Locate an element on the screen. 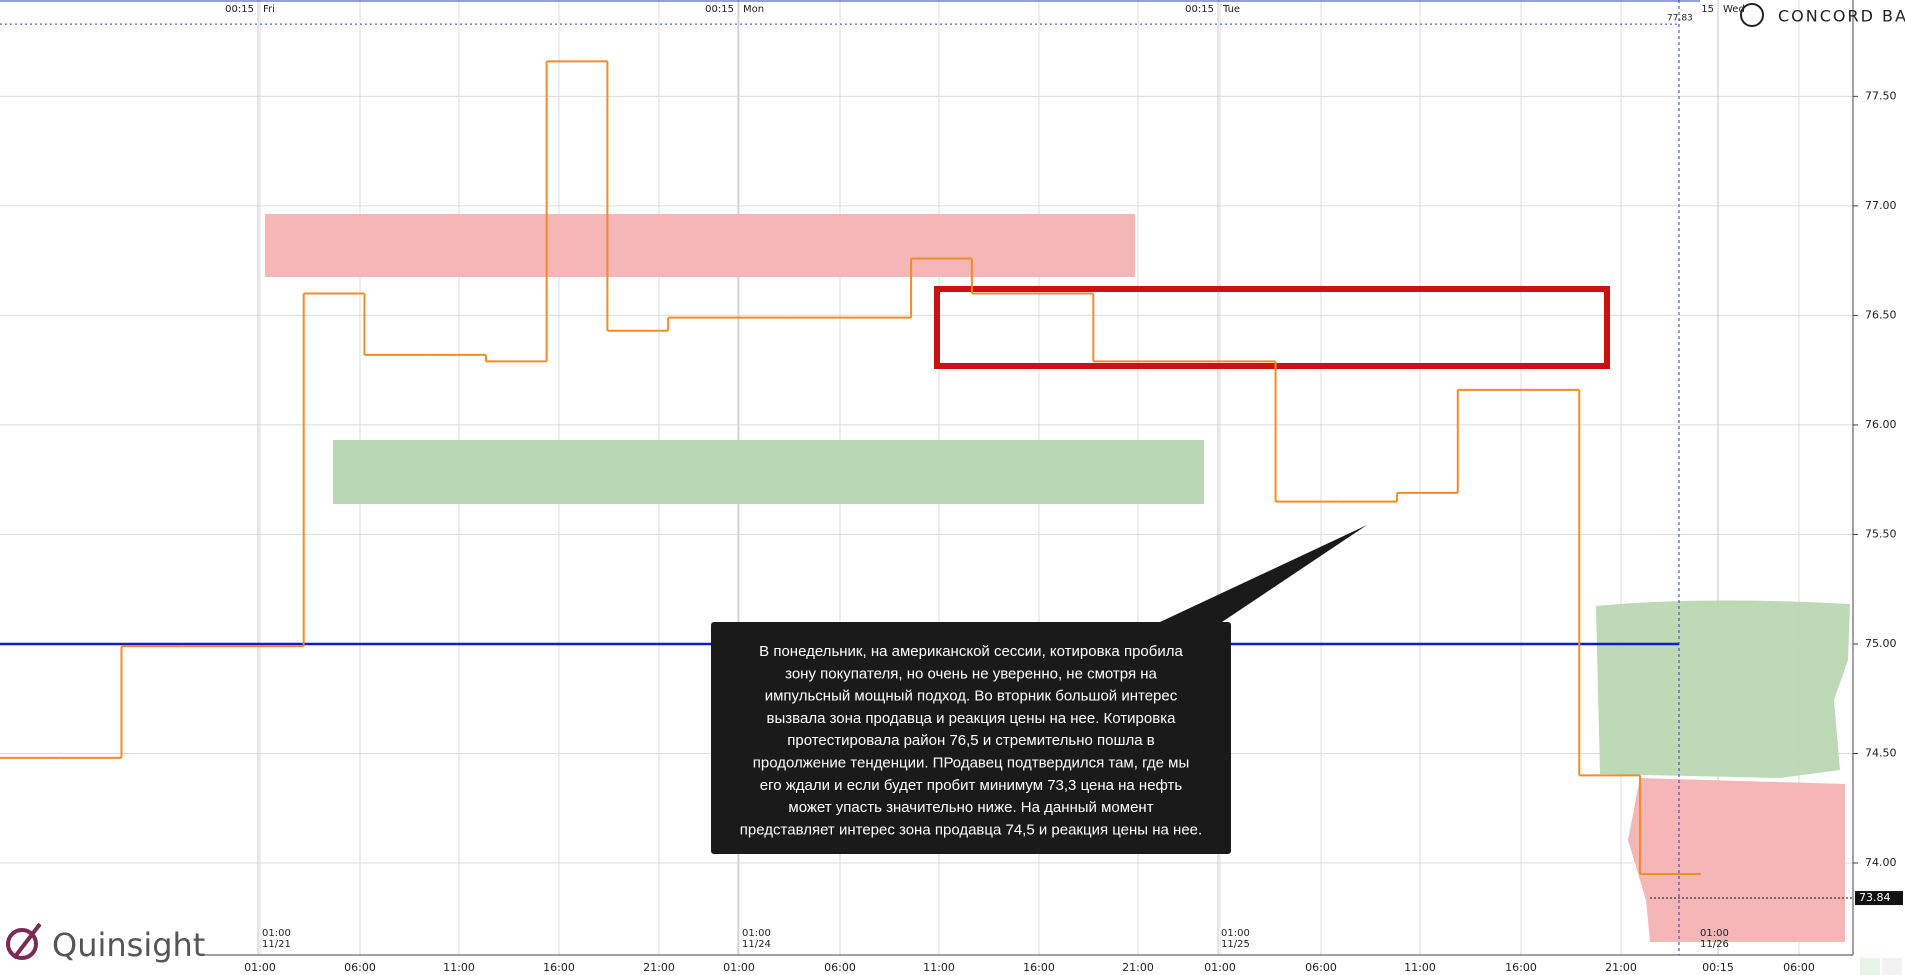 The width and height of the screenshot is (1905, 975). session-date: 11/26 is located at coordinates (1714, 944).